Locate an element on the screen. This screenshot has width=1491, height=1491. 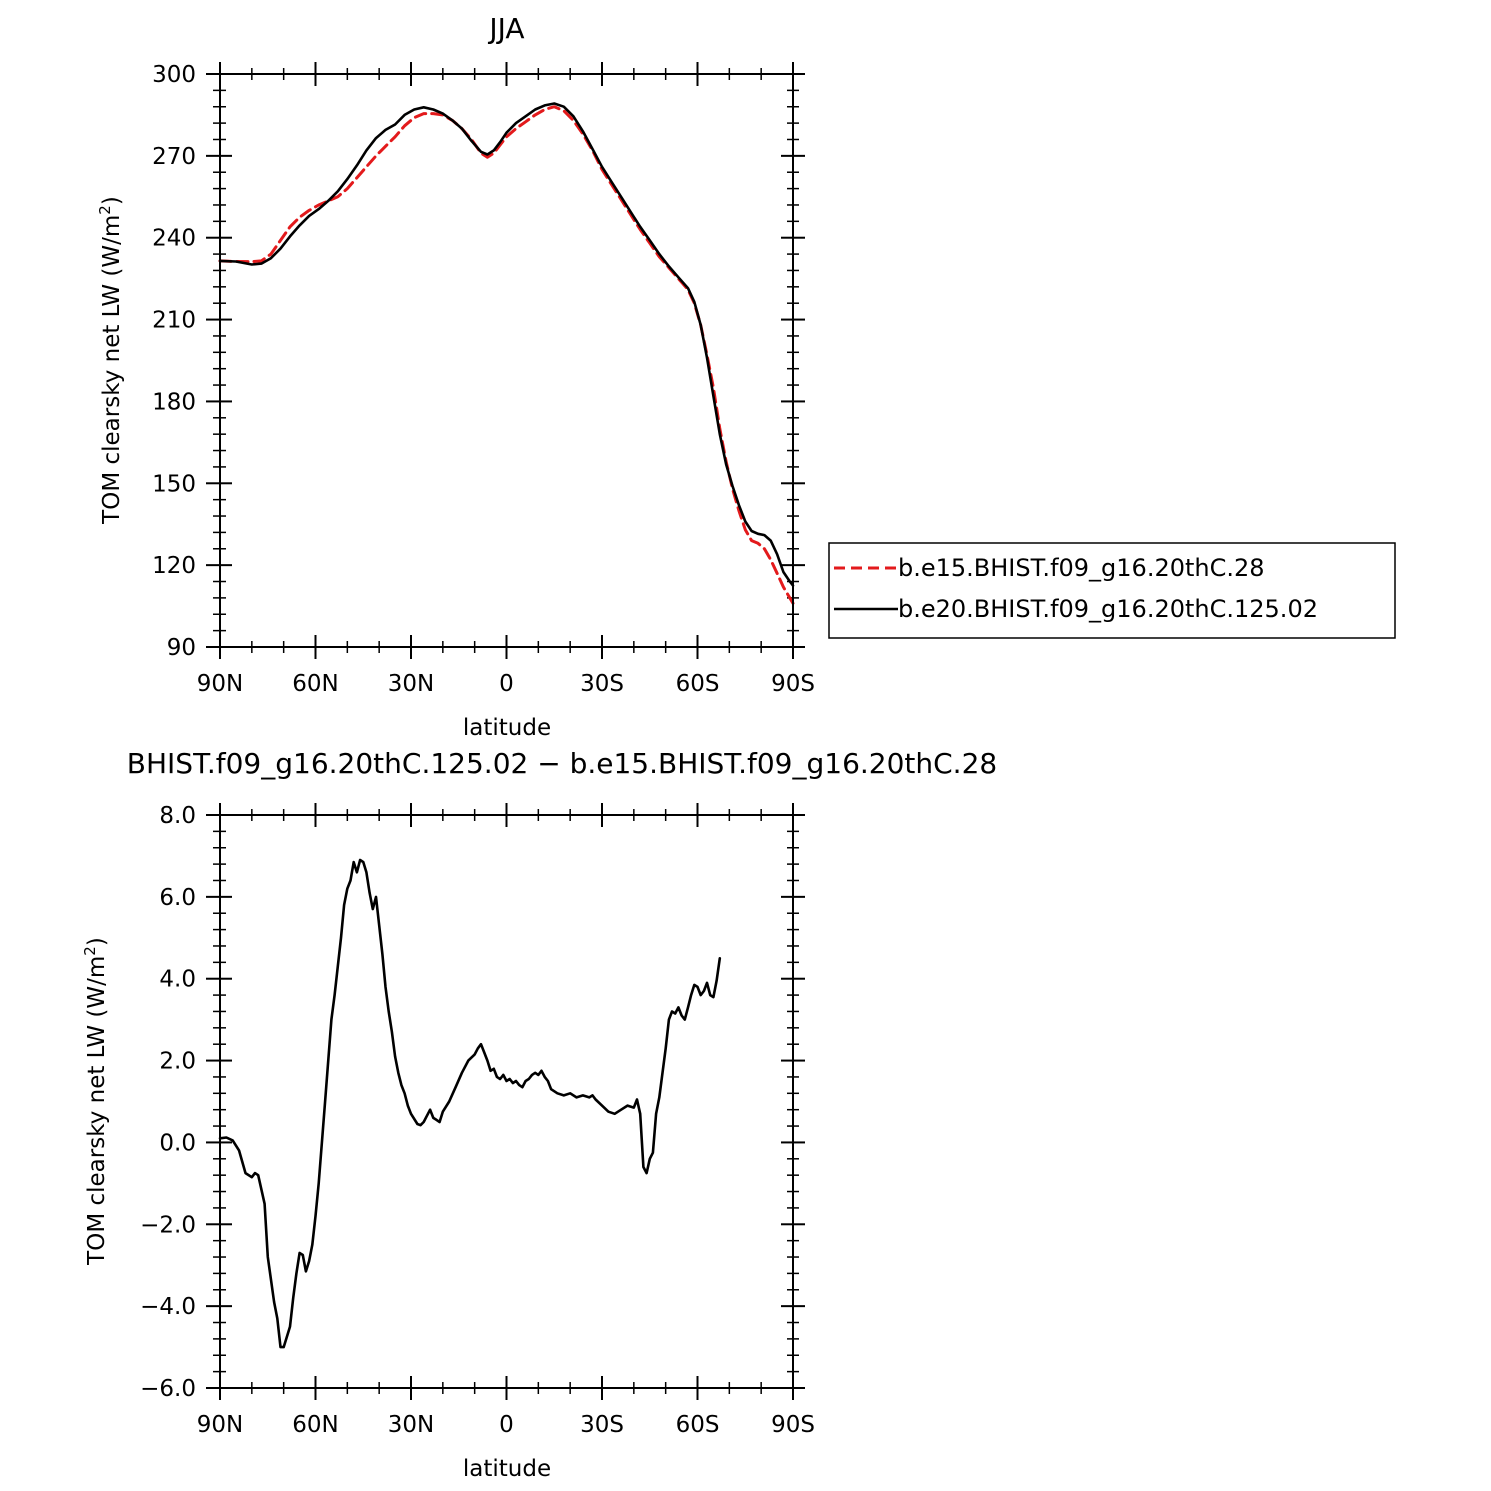
bottom-x-axis-title: latitude is located at coordinates (507, 1469).